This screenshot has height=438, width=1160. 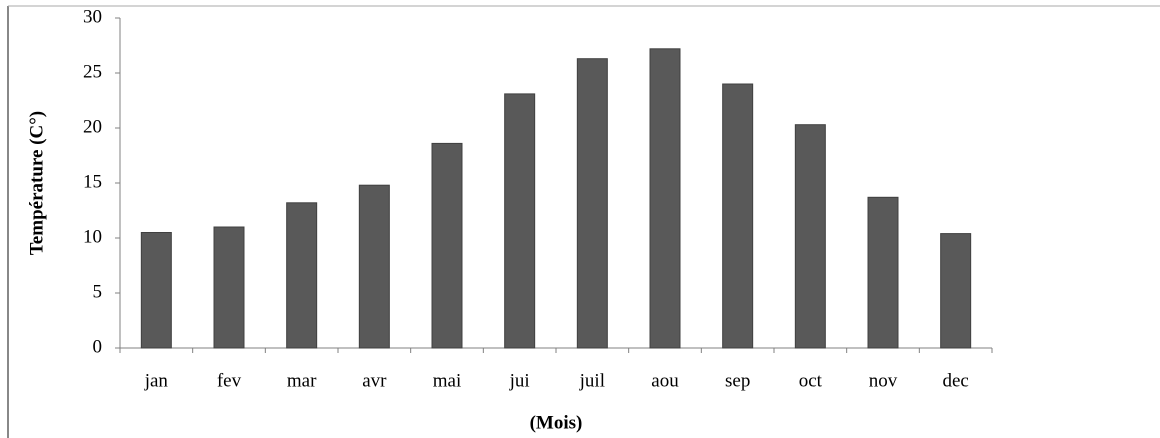 What do you see at coordinates (447, 380) in the screenshot?
I see `x-tick-label: mai` at bounding box center [447, 380].